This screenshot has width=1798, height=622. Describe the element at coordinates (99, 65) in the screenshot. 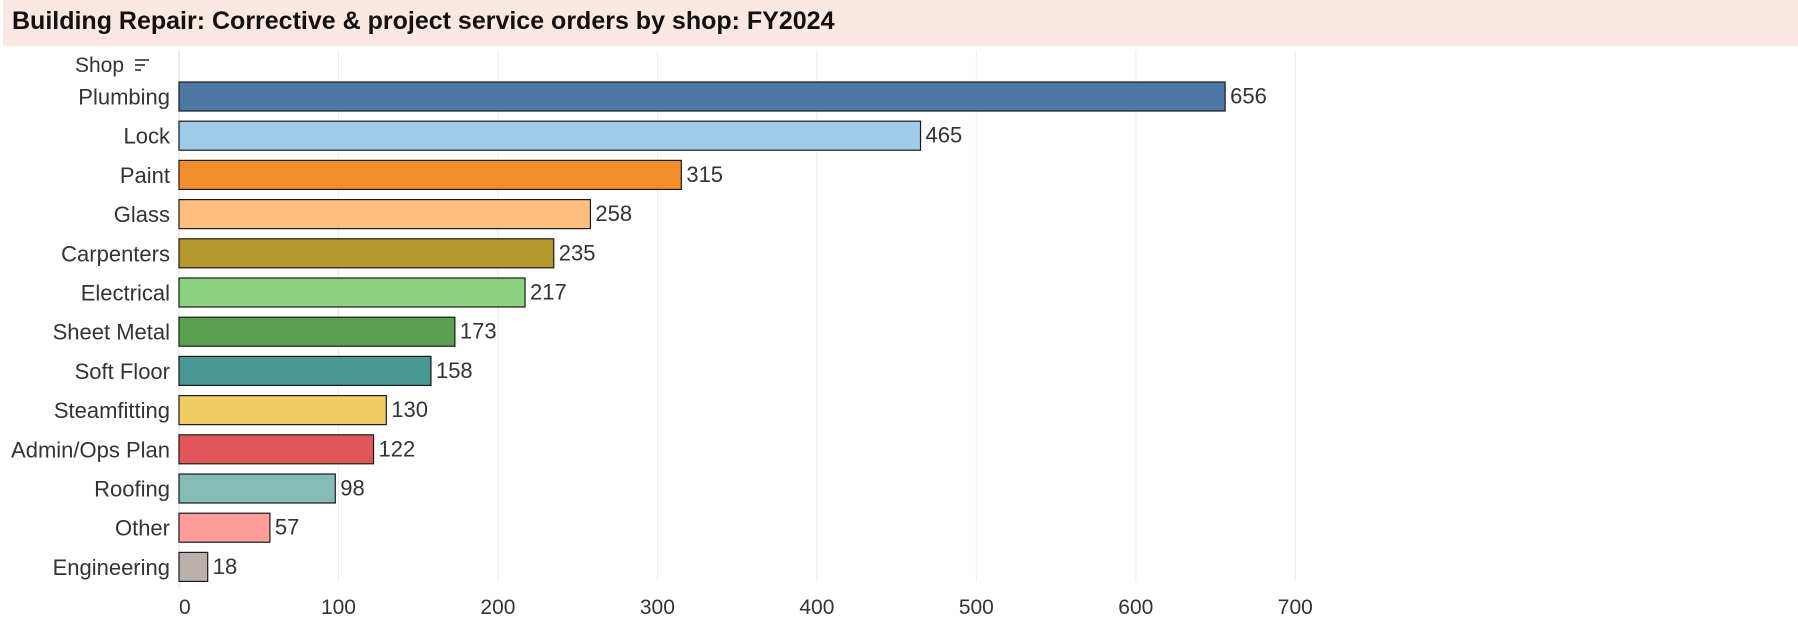

I see `shop-header-label: Shop` at that location.